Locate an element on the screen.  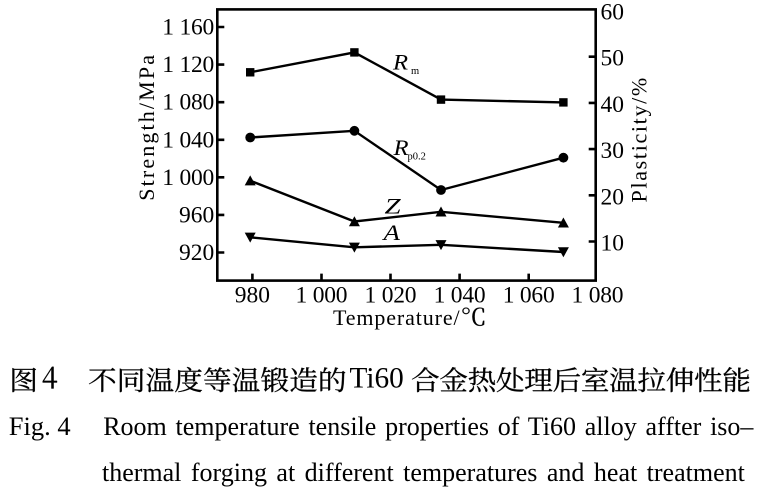
svg-text: p0.2 is located at coordinates (417, 157).